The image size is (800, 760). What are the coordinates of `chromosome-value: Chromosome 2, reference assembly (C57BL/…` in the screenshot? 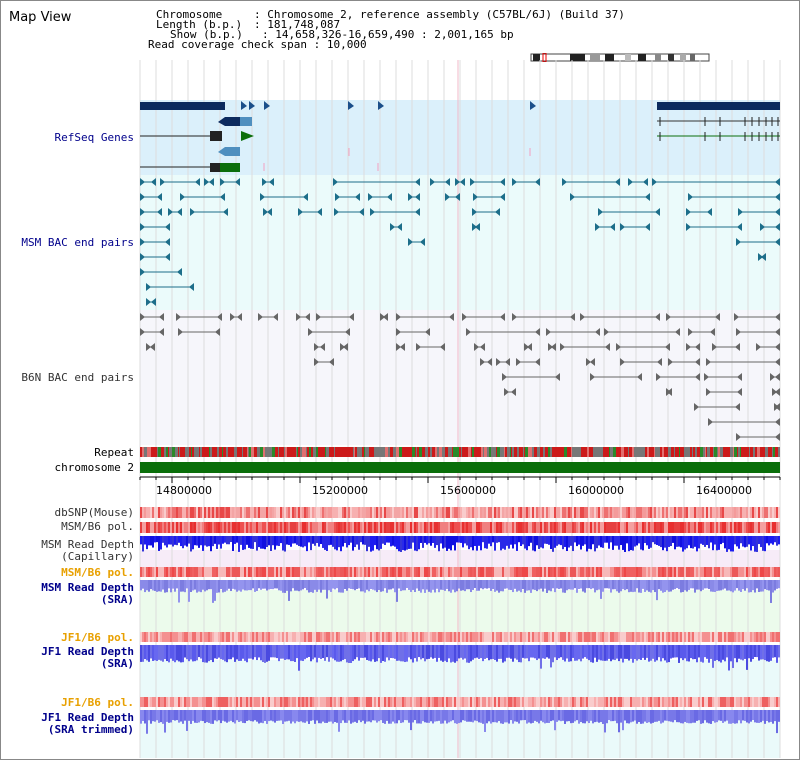 It's located at (446, 14).